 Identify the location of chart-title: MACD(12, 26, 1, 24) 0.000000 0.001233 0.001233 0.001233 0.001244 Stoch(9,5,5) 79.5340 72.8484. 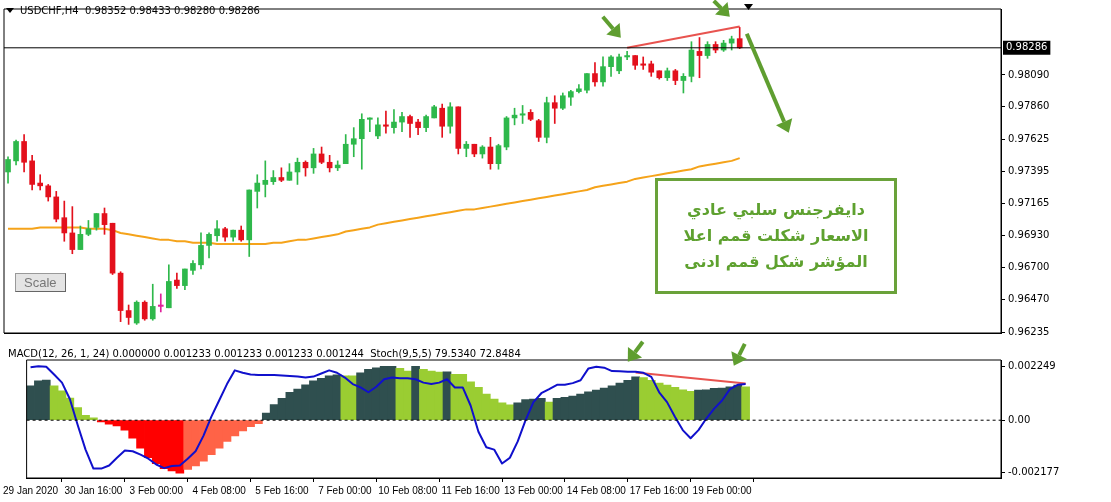
(264, 353).